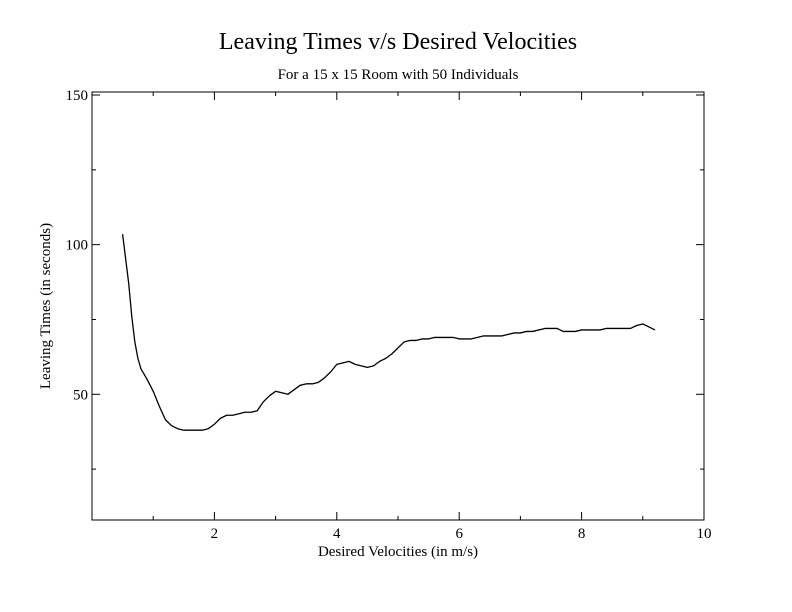 The image size is (792, 612). Describe the element at coordinates (398, 75) in the screenshot. I see `chart-subtitle: For a 15 x 15 Room with 50 Individuals` at that location.